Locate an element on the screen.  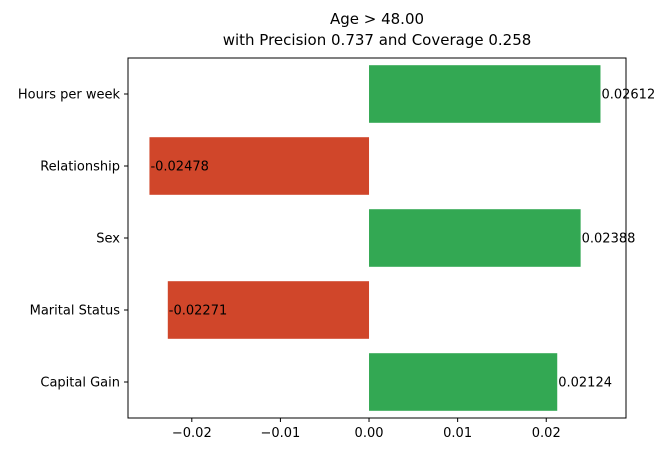
x-tick-label-2: 0.00 is located at coordinates (369, 433).